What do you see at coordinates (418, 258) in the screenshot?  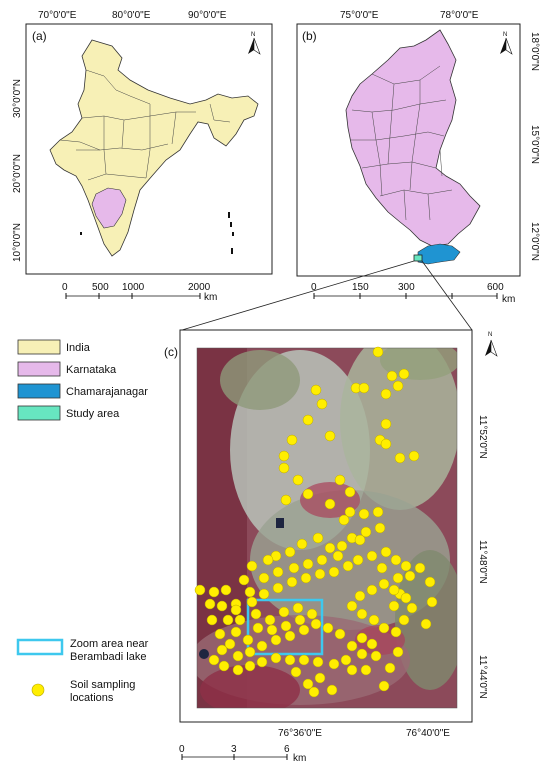 I see `study-area-marker` at bounding box center [418, 258].